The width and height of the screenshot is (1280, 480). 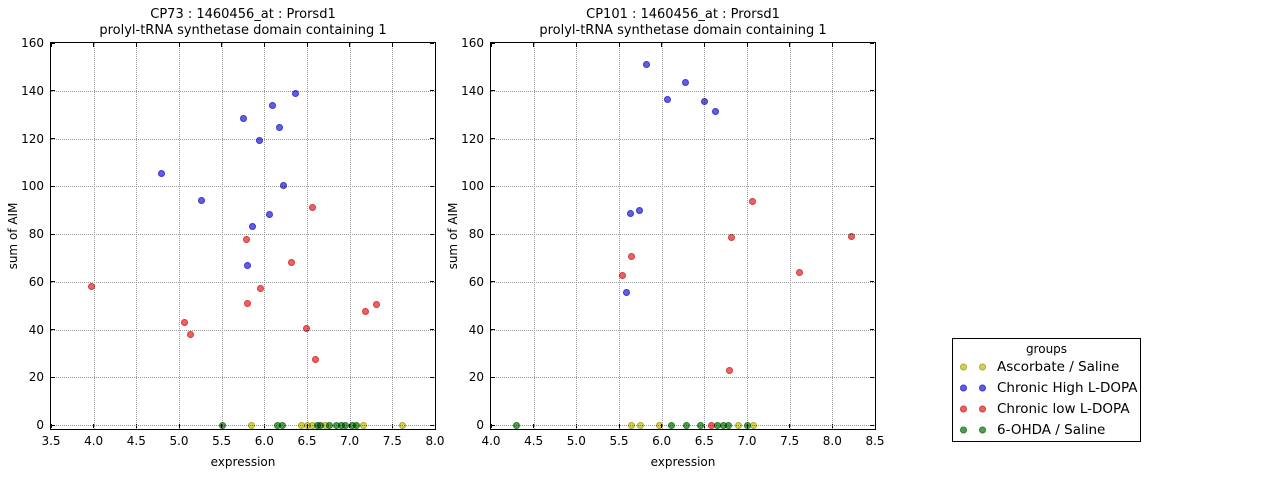 I want to click on legend-item: Ascorbate / Saline, so click(x=1046, y=367).